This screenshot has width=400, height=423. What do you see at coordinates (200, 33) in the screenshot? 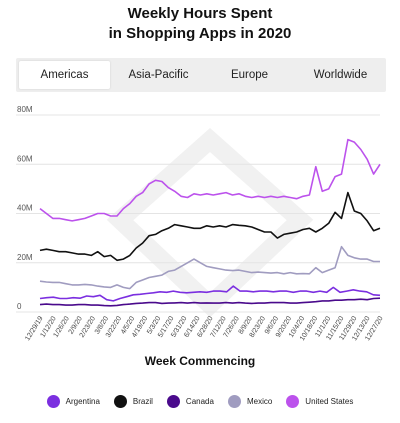
I see `chart-title-line2: in Shopping Apps in 2020` at bounding box center [200, 33].